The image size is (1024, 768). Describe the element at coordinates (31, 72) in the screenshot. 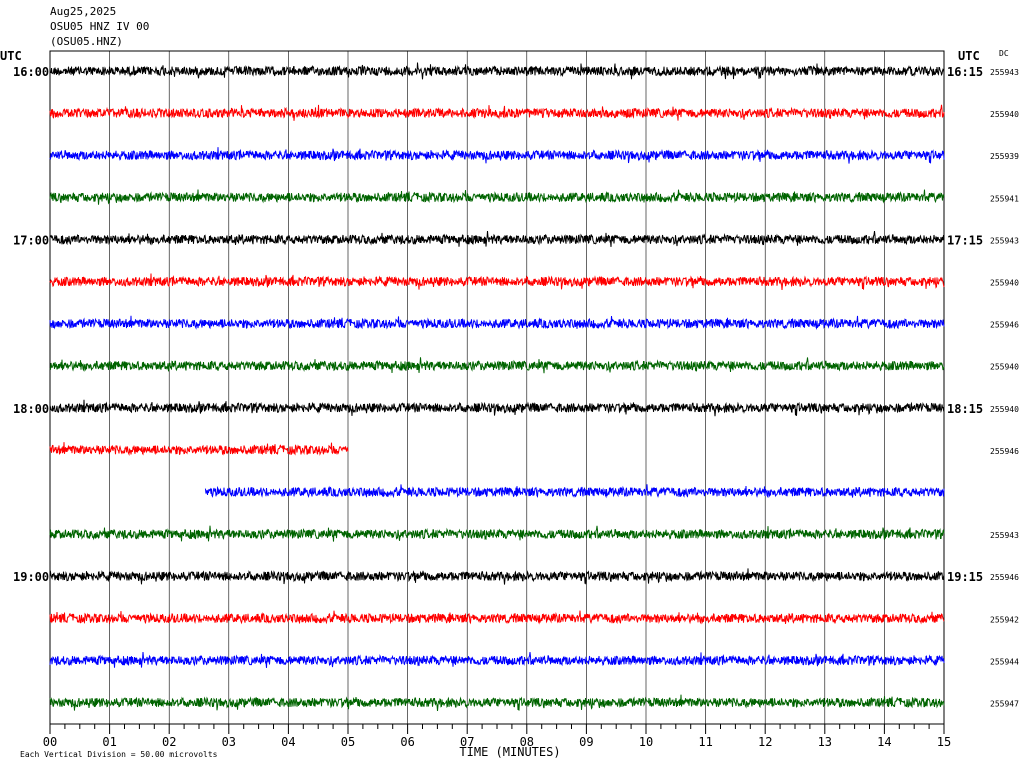

I see `hour-label-left: 16:00` at that location.